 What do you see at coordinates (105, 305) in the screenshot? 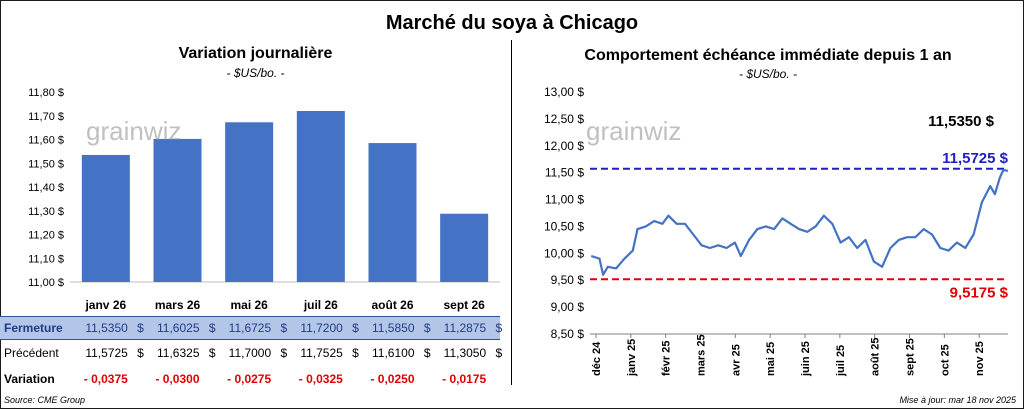
I see `bar-x-tick-label: janv 26` at bounding box center [105, 305].